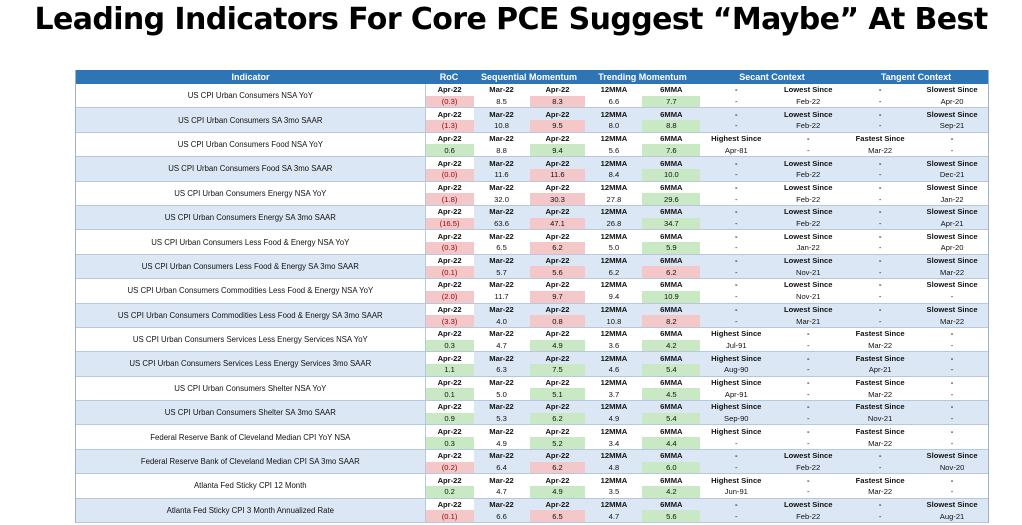  What do you see at coordinates (614, 199) in the screenshot?
I see `mma12-value: 27.8` at bounding box center [614, 199].